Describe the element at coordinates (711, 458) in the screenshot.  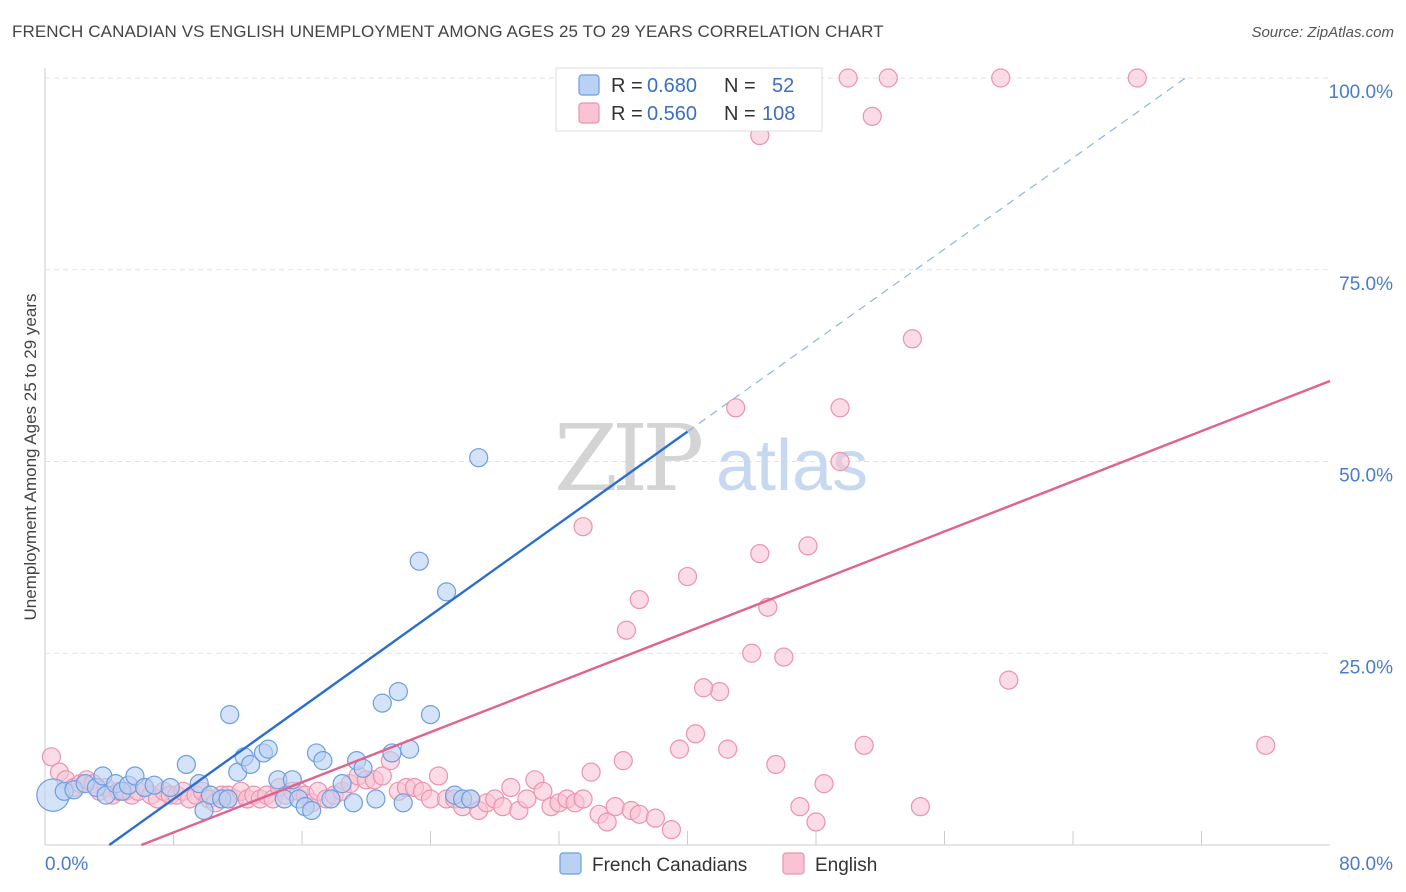
I see `watermark: ZIP atlas` at that location.